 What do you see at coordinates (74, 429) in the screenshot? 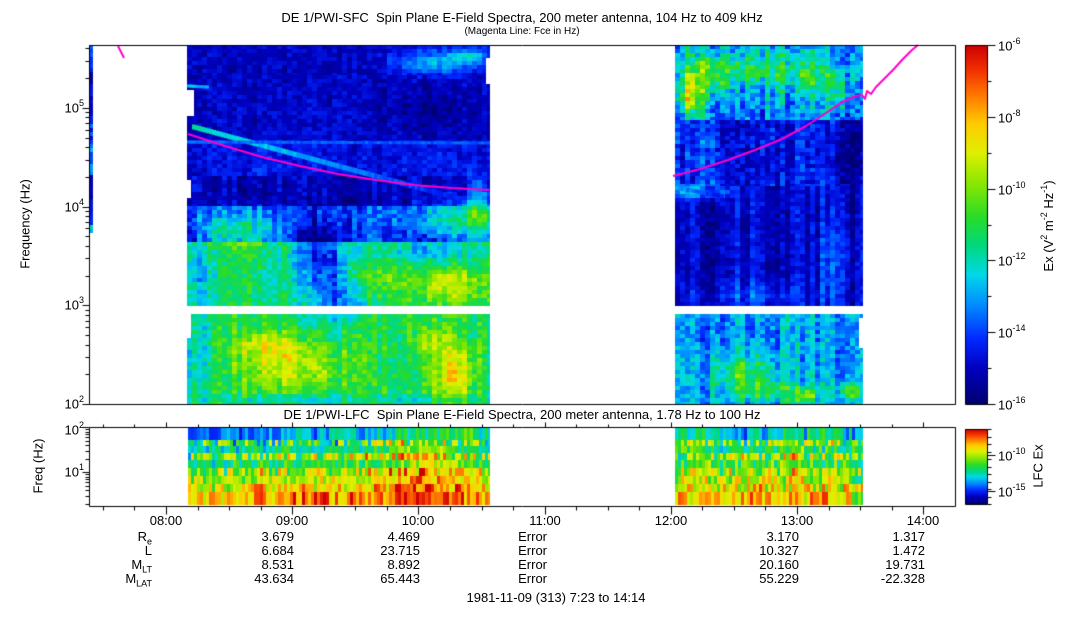
I see `lfc-y-tick-label: 10²` at bounding box center [74, 429].